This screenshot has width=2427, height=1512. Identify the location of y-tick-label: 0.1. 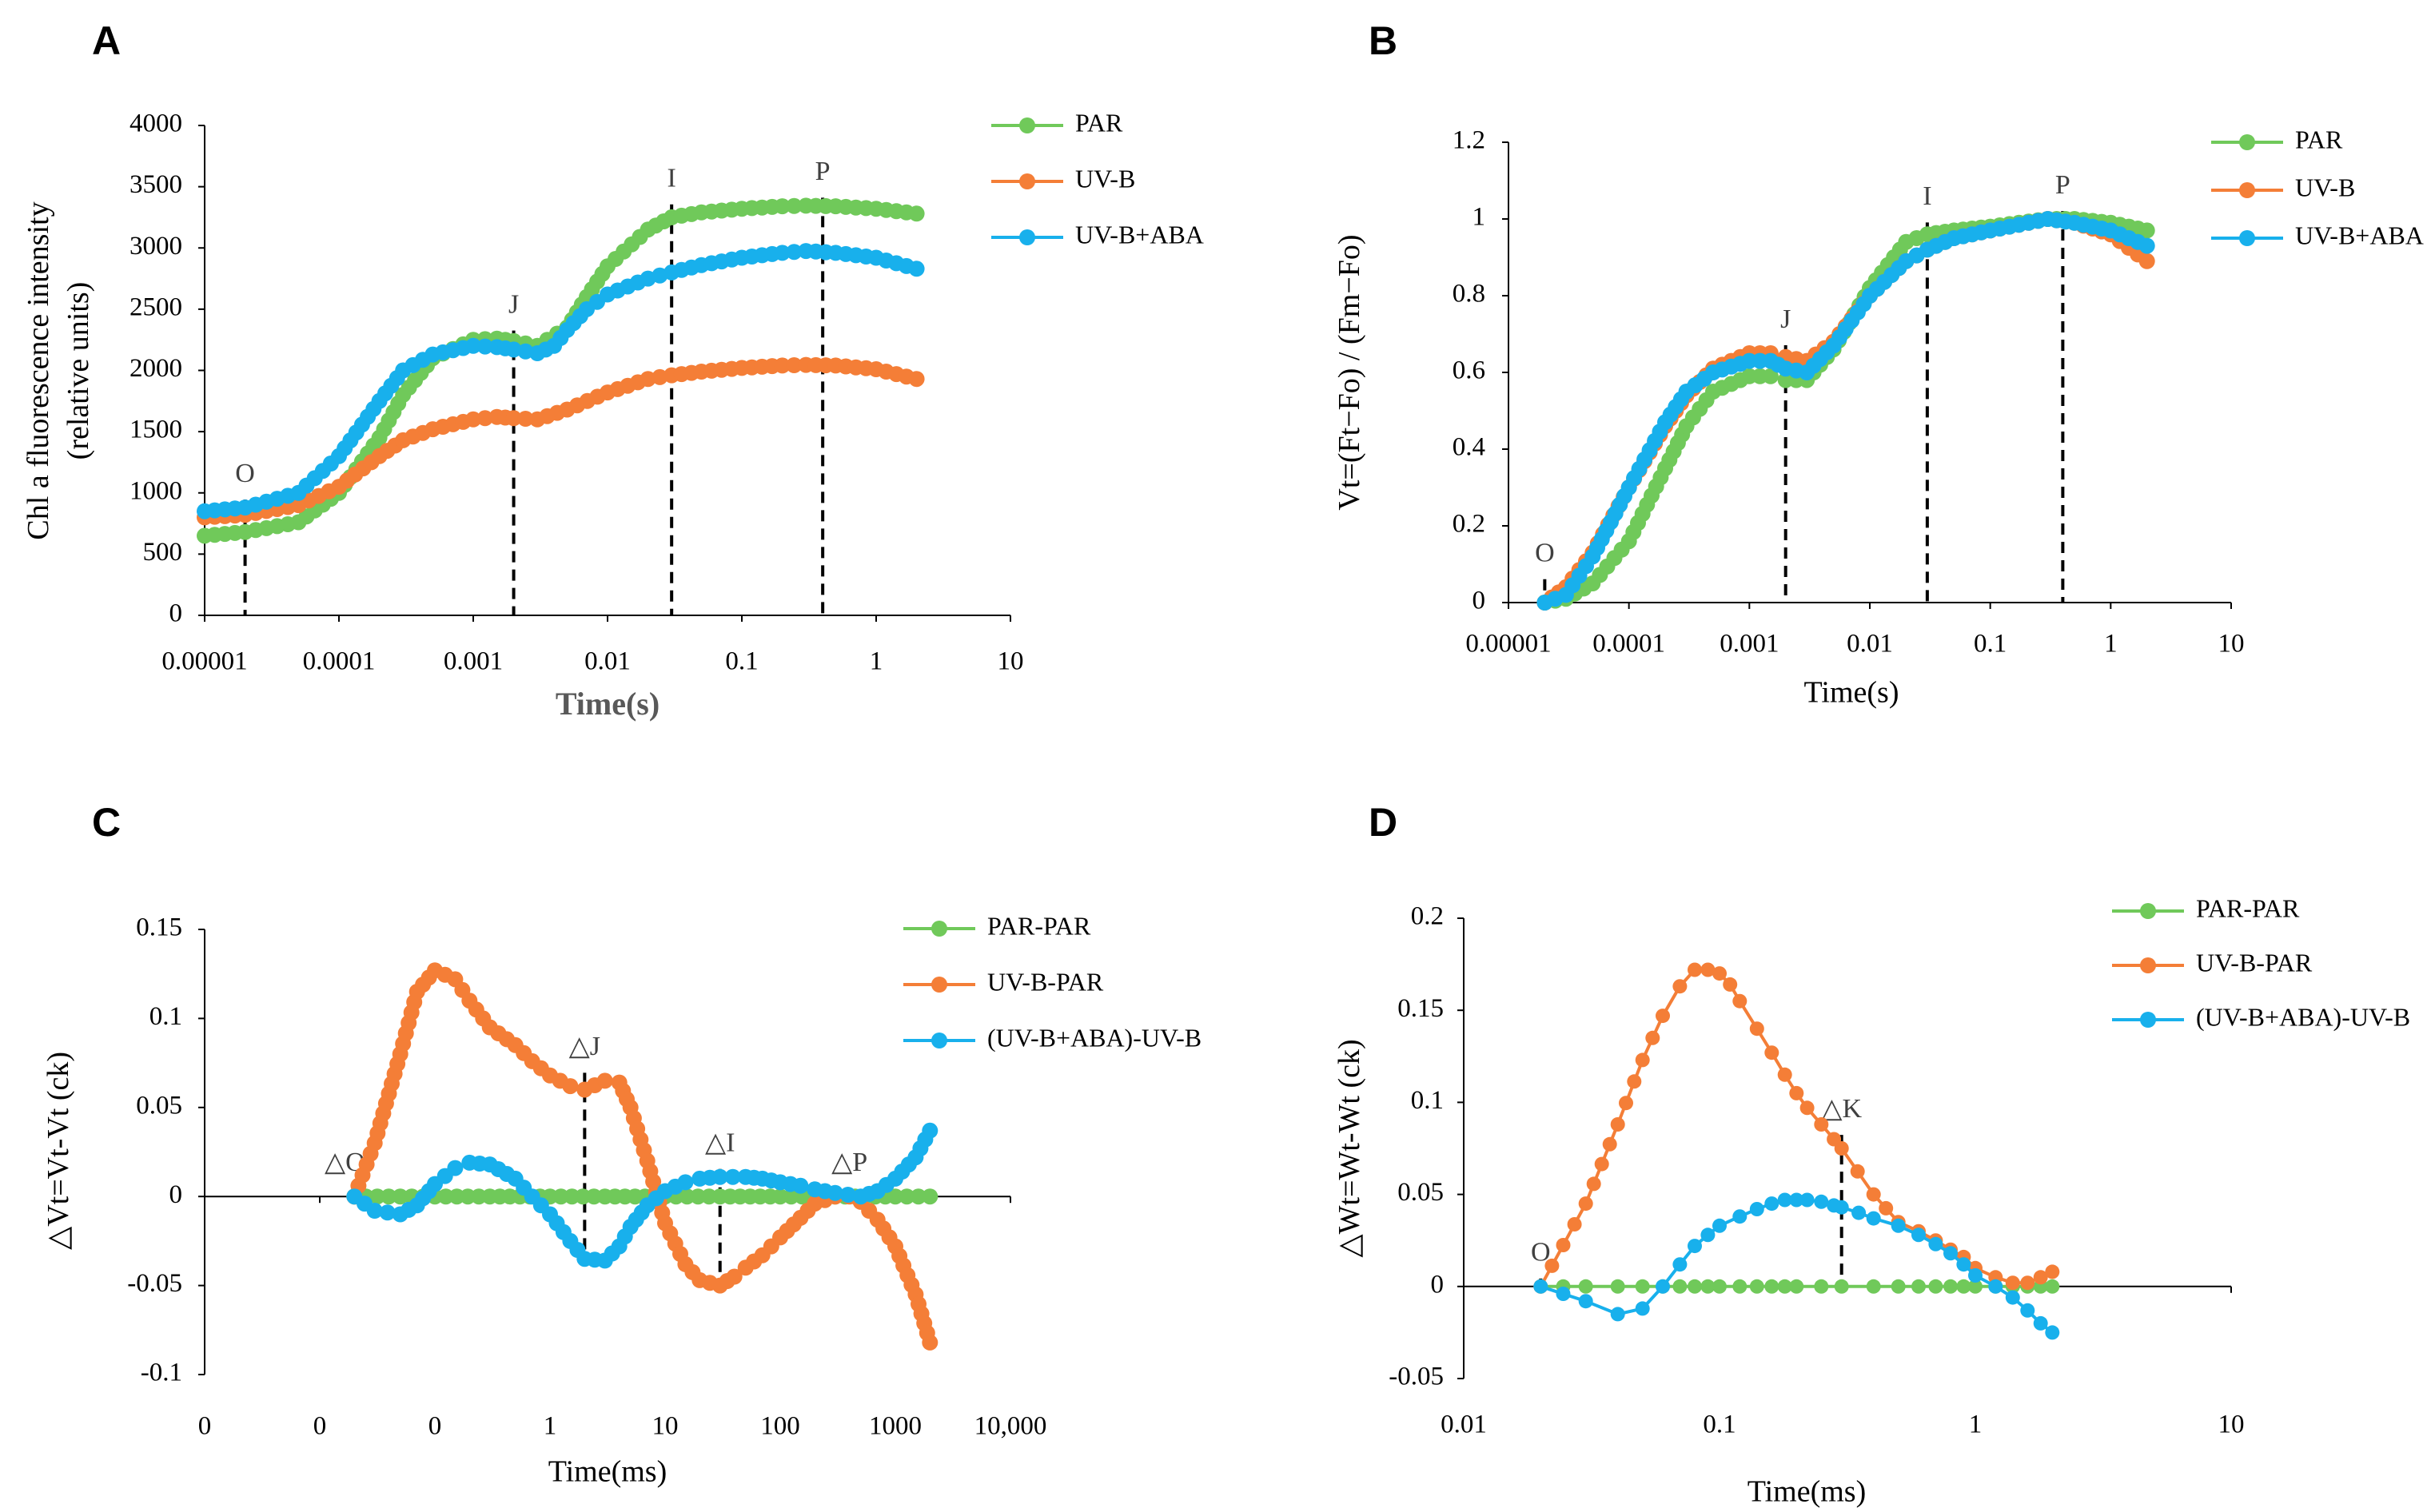
(1427, 1100).